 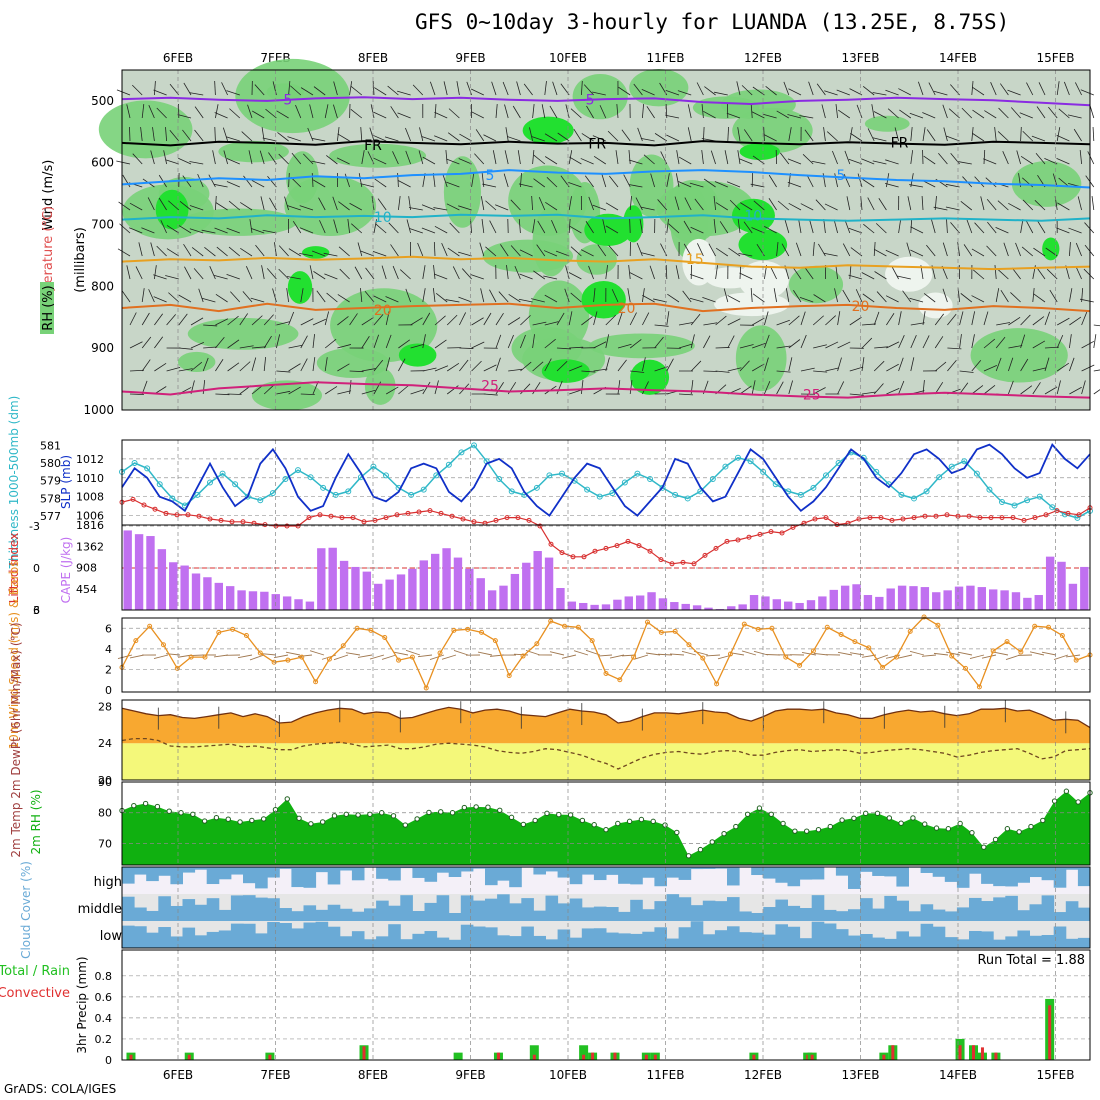 I want to click on temperature-line, so click(x=606, y=717).